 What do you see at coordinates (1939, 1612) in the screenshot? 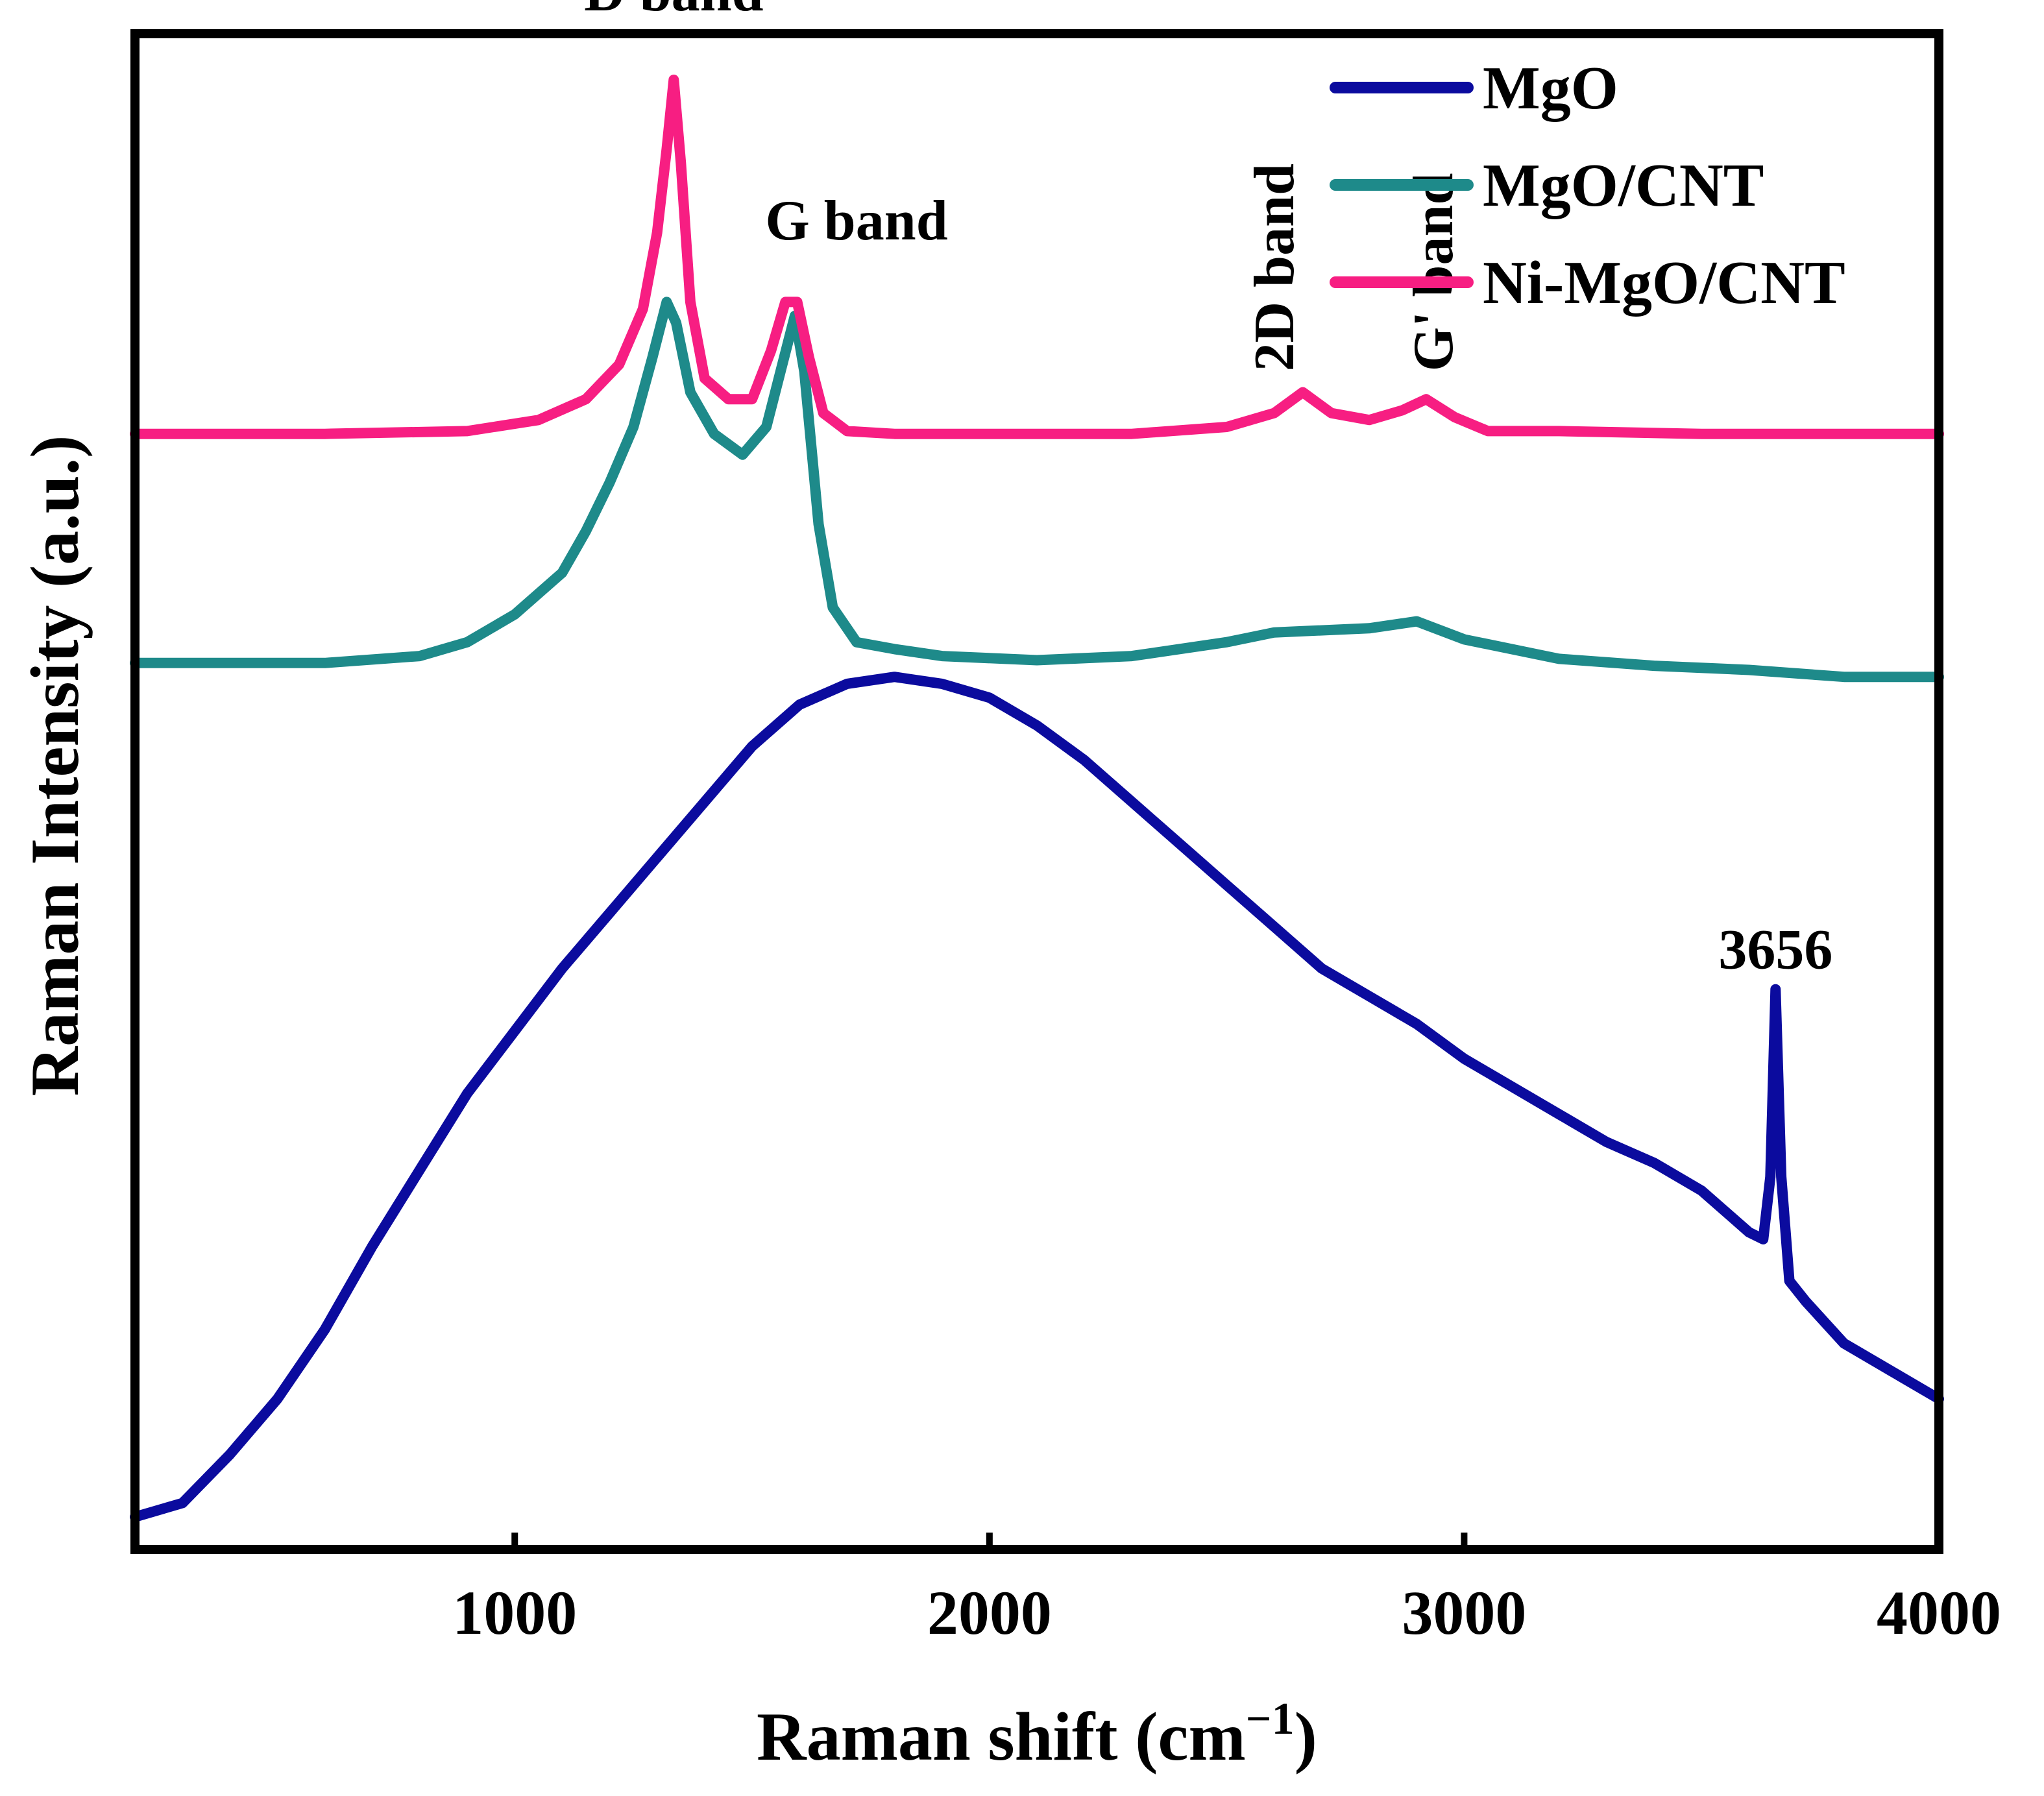
I see `x-tick-label-4000: 4000` at bounding box center [1939, 1612].